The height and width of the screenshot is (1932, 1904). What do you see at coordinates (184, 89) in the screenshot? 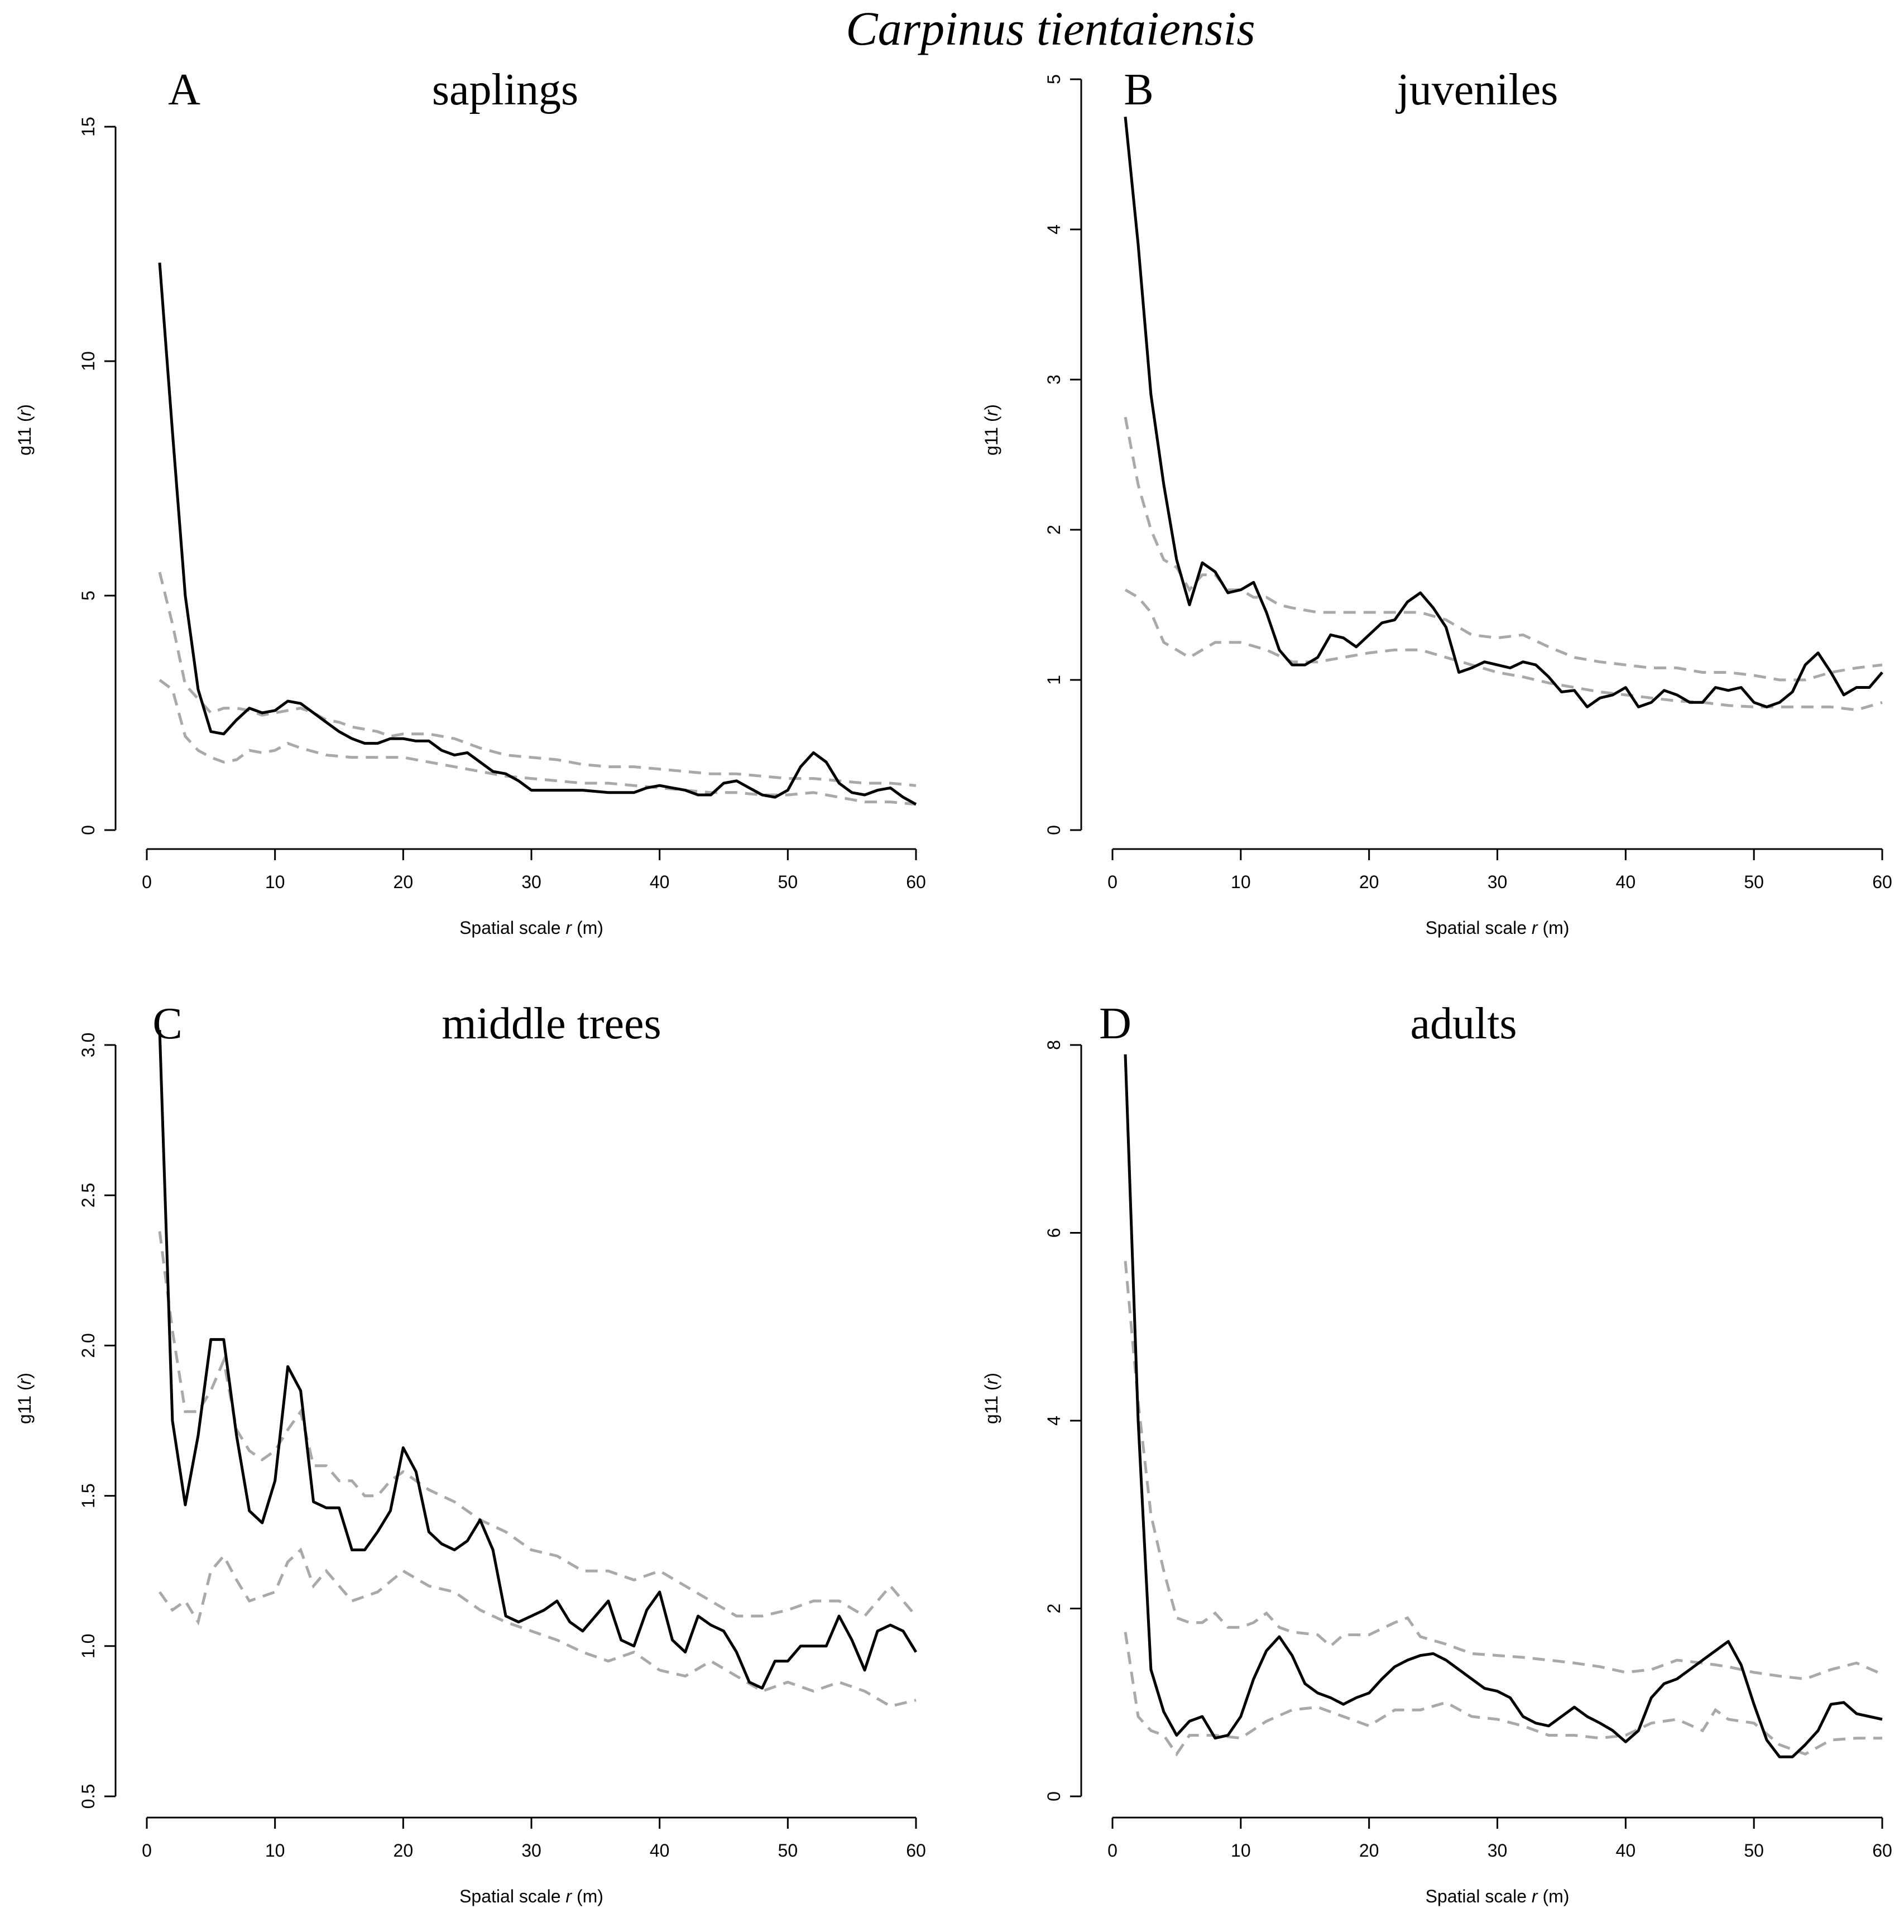
I see `panel-letter: A` at bounding box center [184, 89].